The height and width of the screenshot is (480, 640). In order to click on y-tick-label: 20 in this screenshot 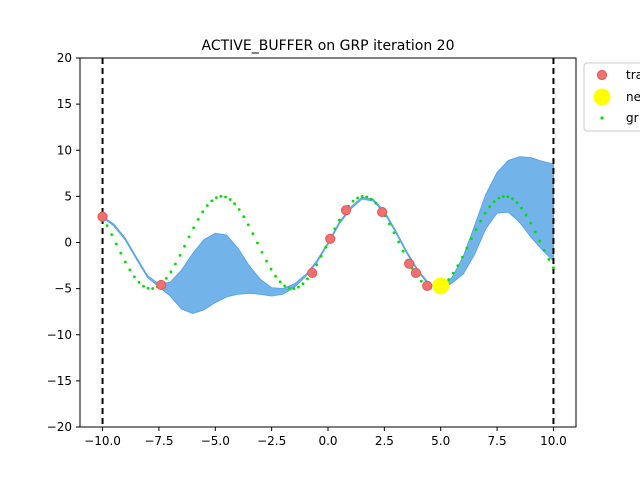, I will do `click(64, 58)`.